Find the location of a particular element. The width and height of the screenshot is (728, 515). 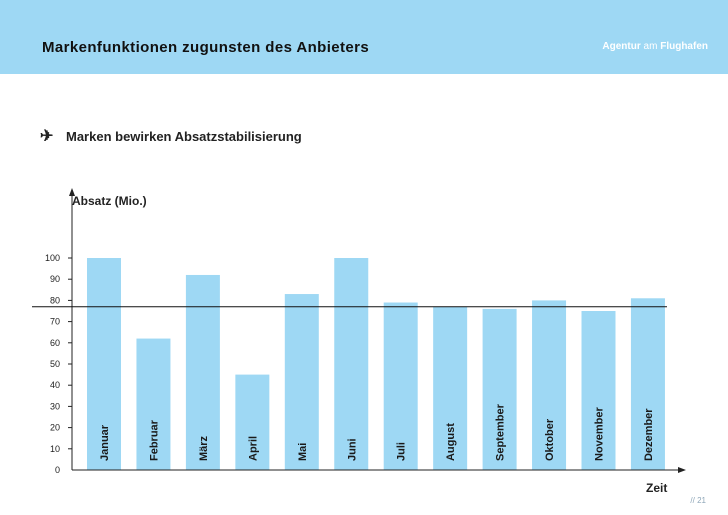

y-tick-label: 40 is located at coordinates (55, 385).